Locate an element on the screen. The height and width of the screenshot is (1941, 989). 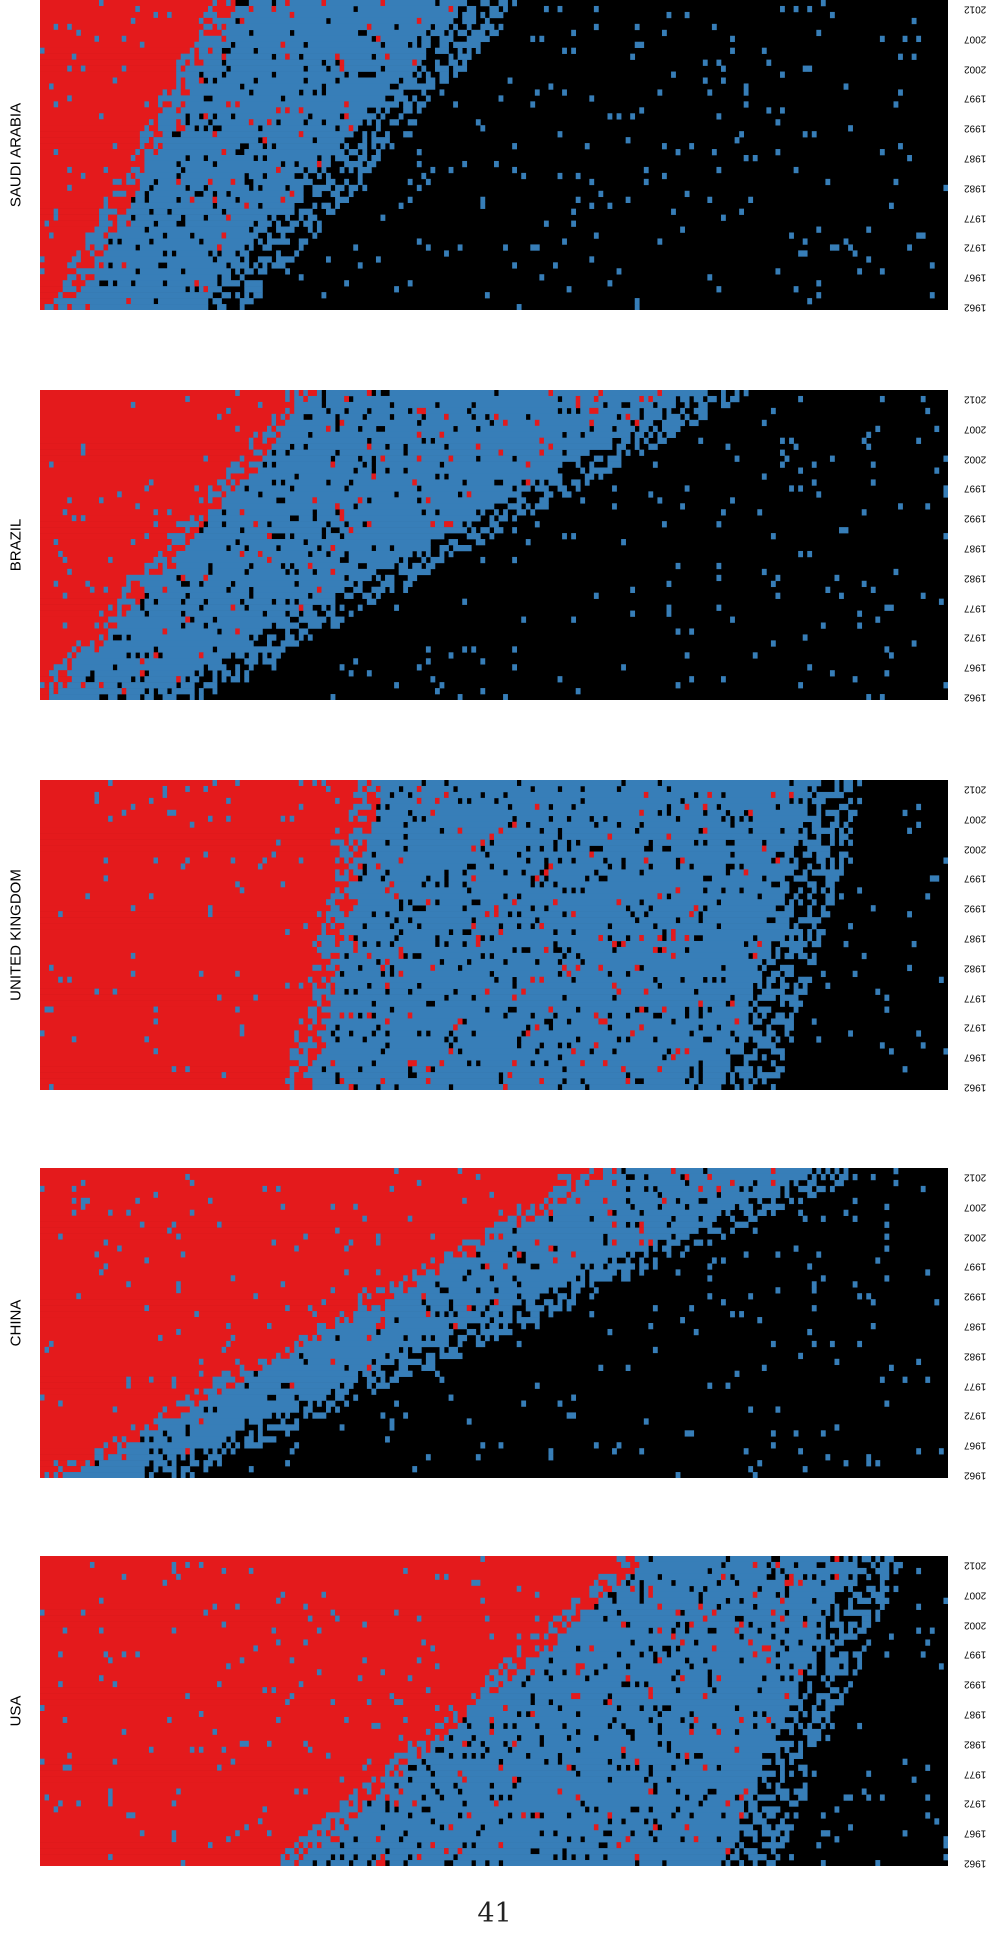
year-tick: 1987 is located at coordinates (975, 547).